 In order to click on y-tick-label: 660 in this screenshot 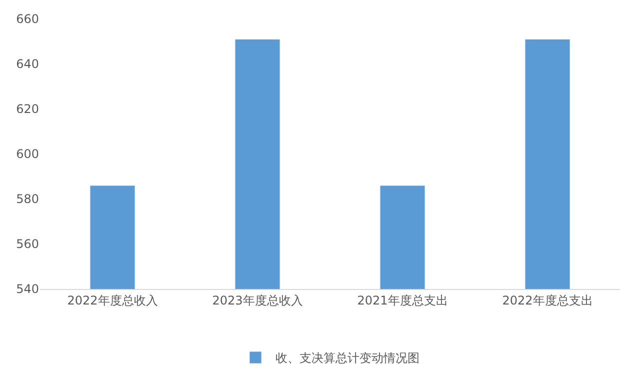, I will do `click(27, 19)`.